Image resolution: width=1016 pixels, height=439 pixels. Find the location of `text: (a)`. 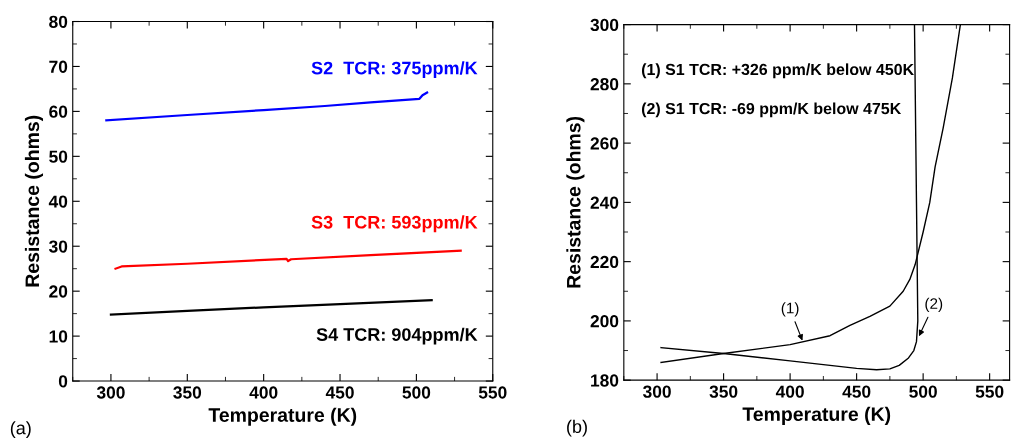

text: (a) is located at coordinates (20, 429).